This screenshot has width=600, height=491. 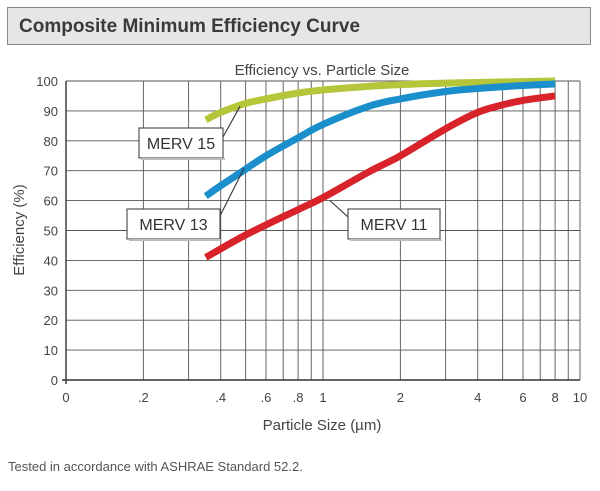 I want to click on y-tick-label: 80, so click(x=51, y=141).